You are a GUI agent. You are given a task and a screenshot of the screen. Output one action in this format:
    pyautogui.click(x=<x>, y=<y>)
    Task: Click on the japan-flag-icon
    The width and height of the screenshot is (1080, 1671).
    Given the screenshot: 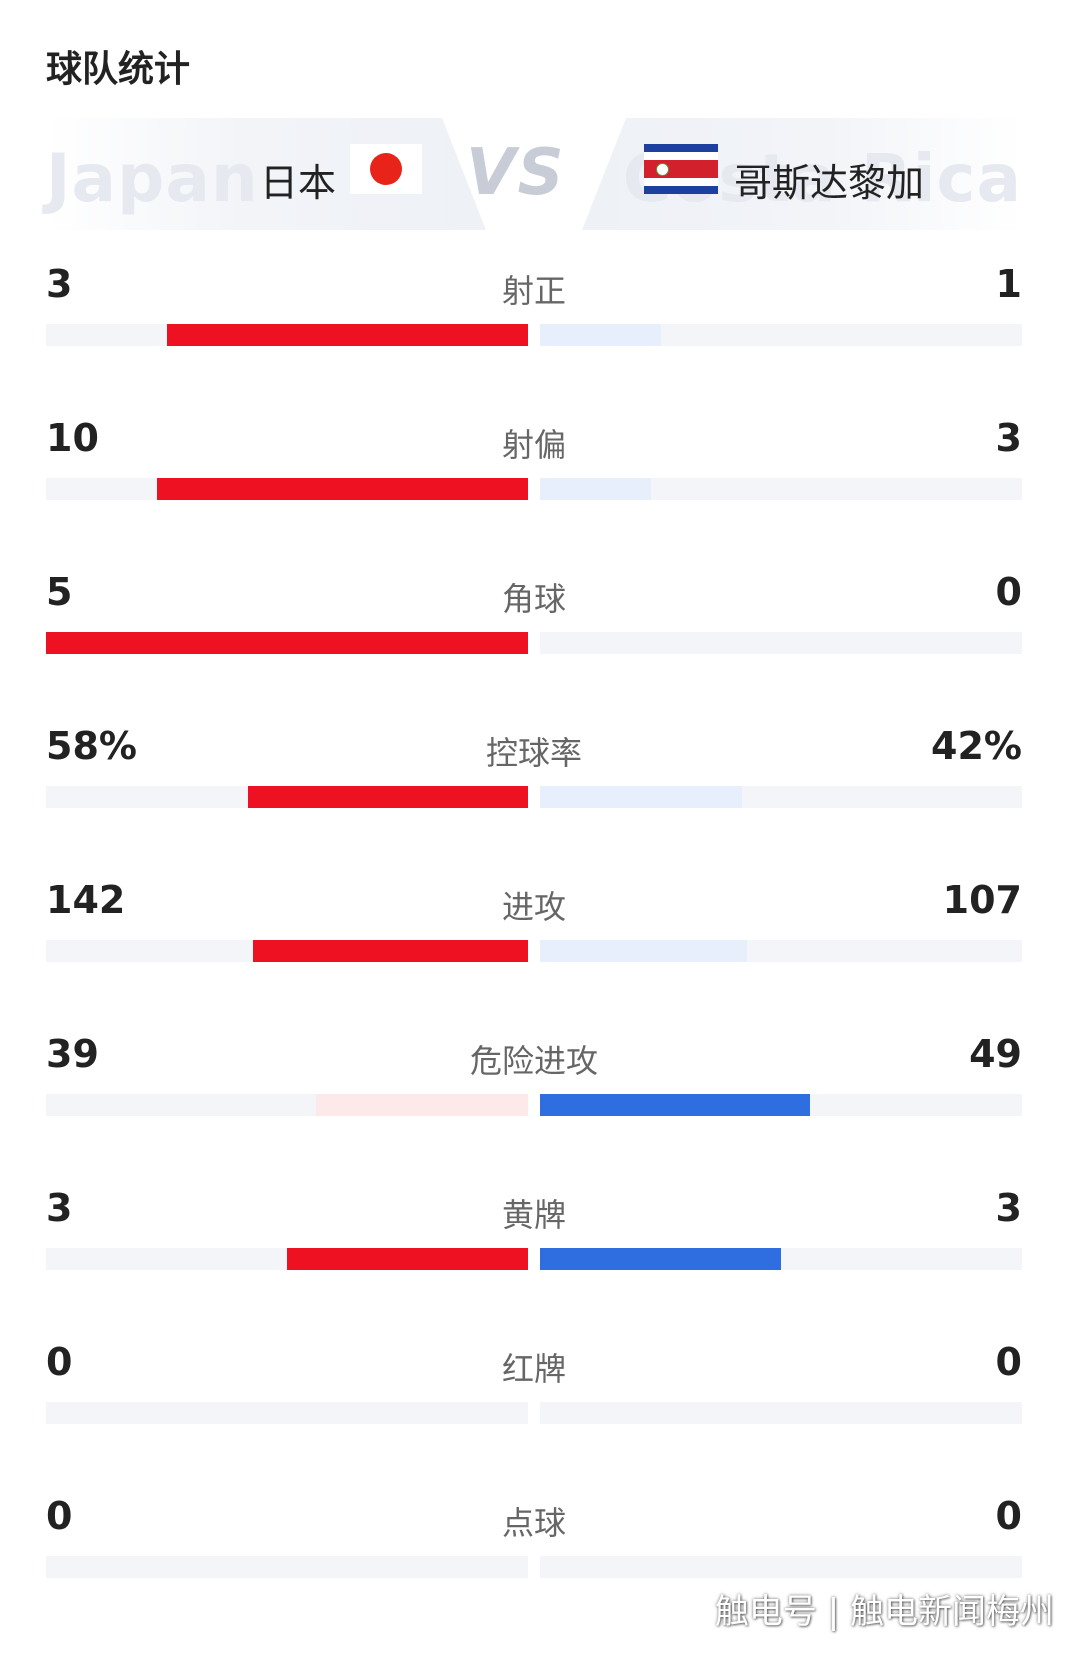 What is the action you would take?
    pyautogui.click(x=386, y=169)
    